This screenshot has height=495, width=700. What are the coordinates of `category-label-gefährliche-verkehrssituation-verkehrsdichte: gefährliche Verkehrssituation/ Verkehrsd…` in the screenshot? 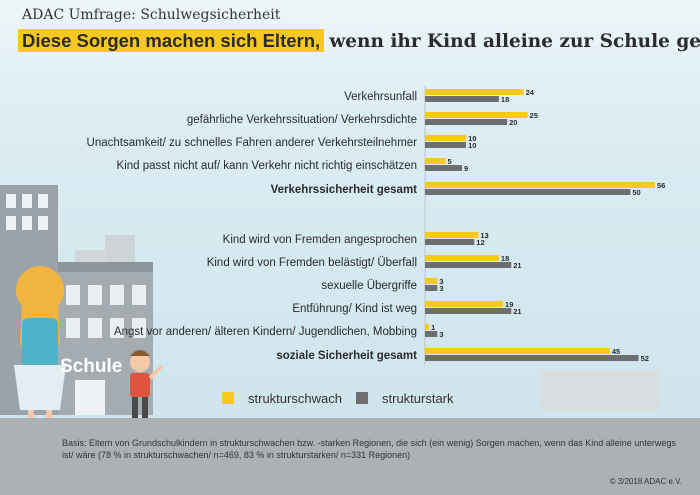 It's located at (302, 120).